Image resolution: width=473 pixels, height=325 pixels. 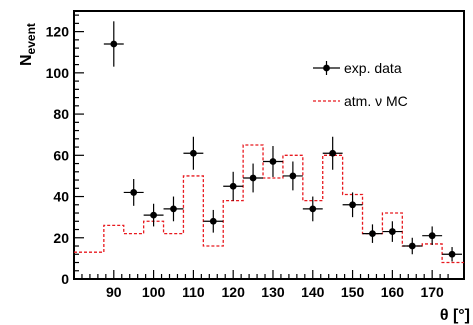 I want to click on svg-text: Nevent, so click(x=28, y=44).